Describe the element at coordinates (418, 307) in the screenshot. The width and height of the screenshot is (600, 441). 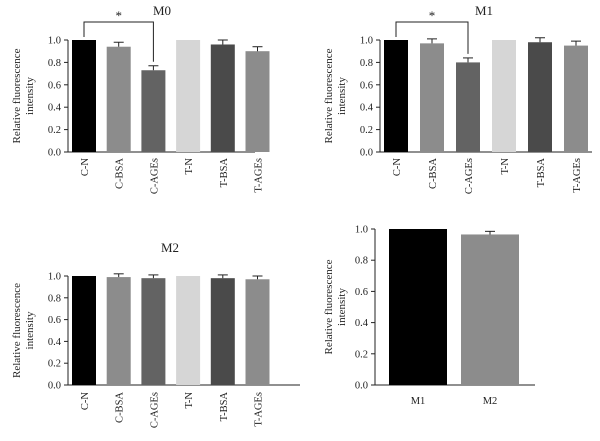
I see `bar-m1` at that location.